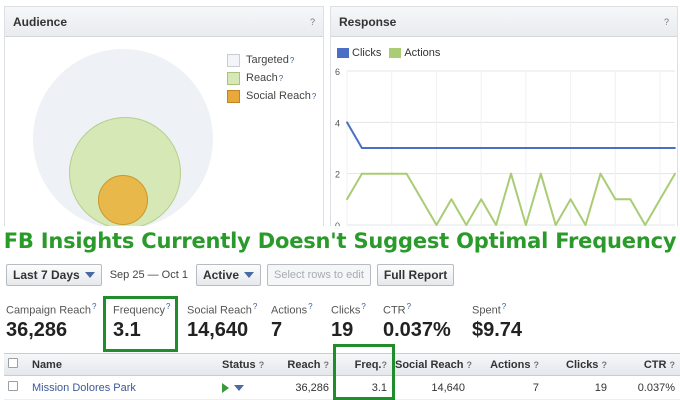  I want to click on y-tick-label: 0, so click(337, 225).